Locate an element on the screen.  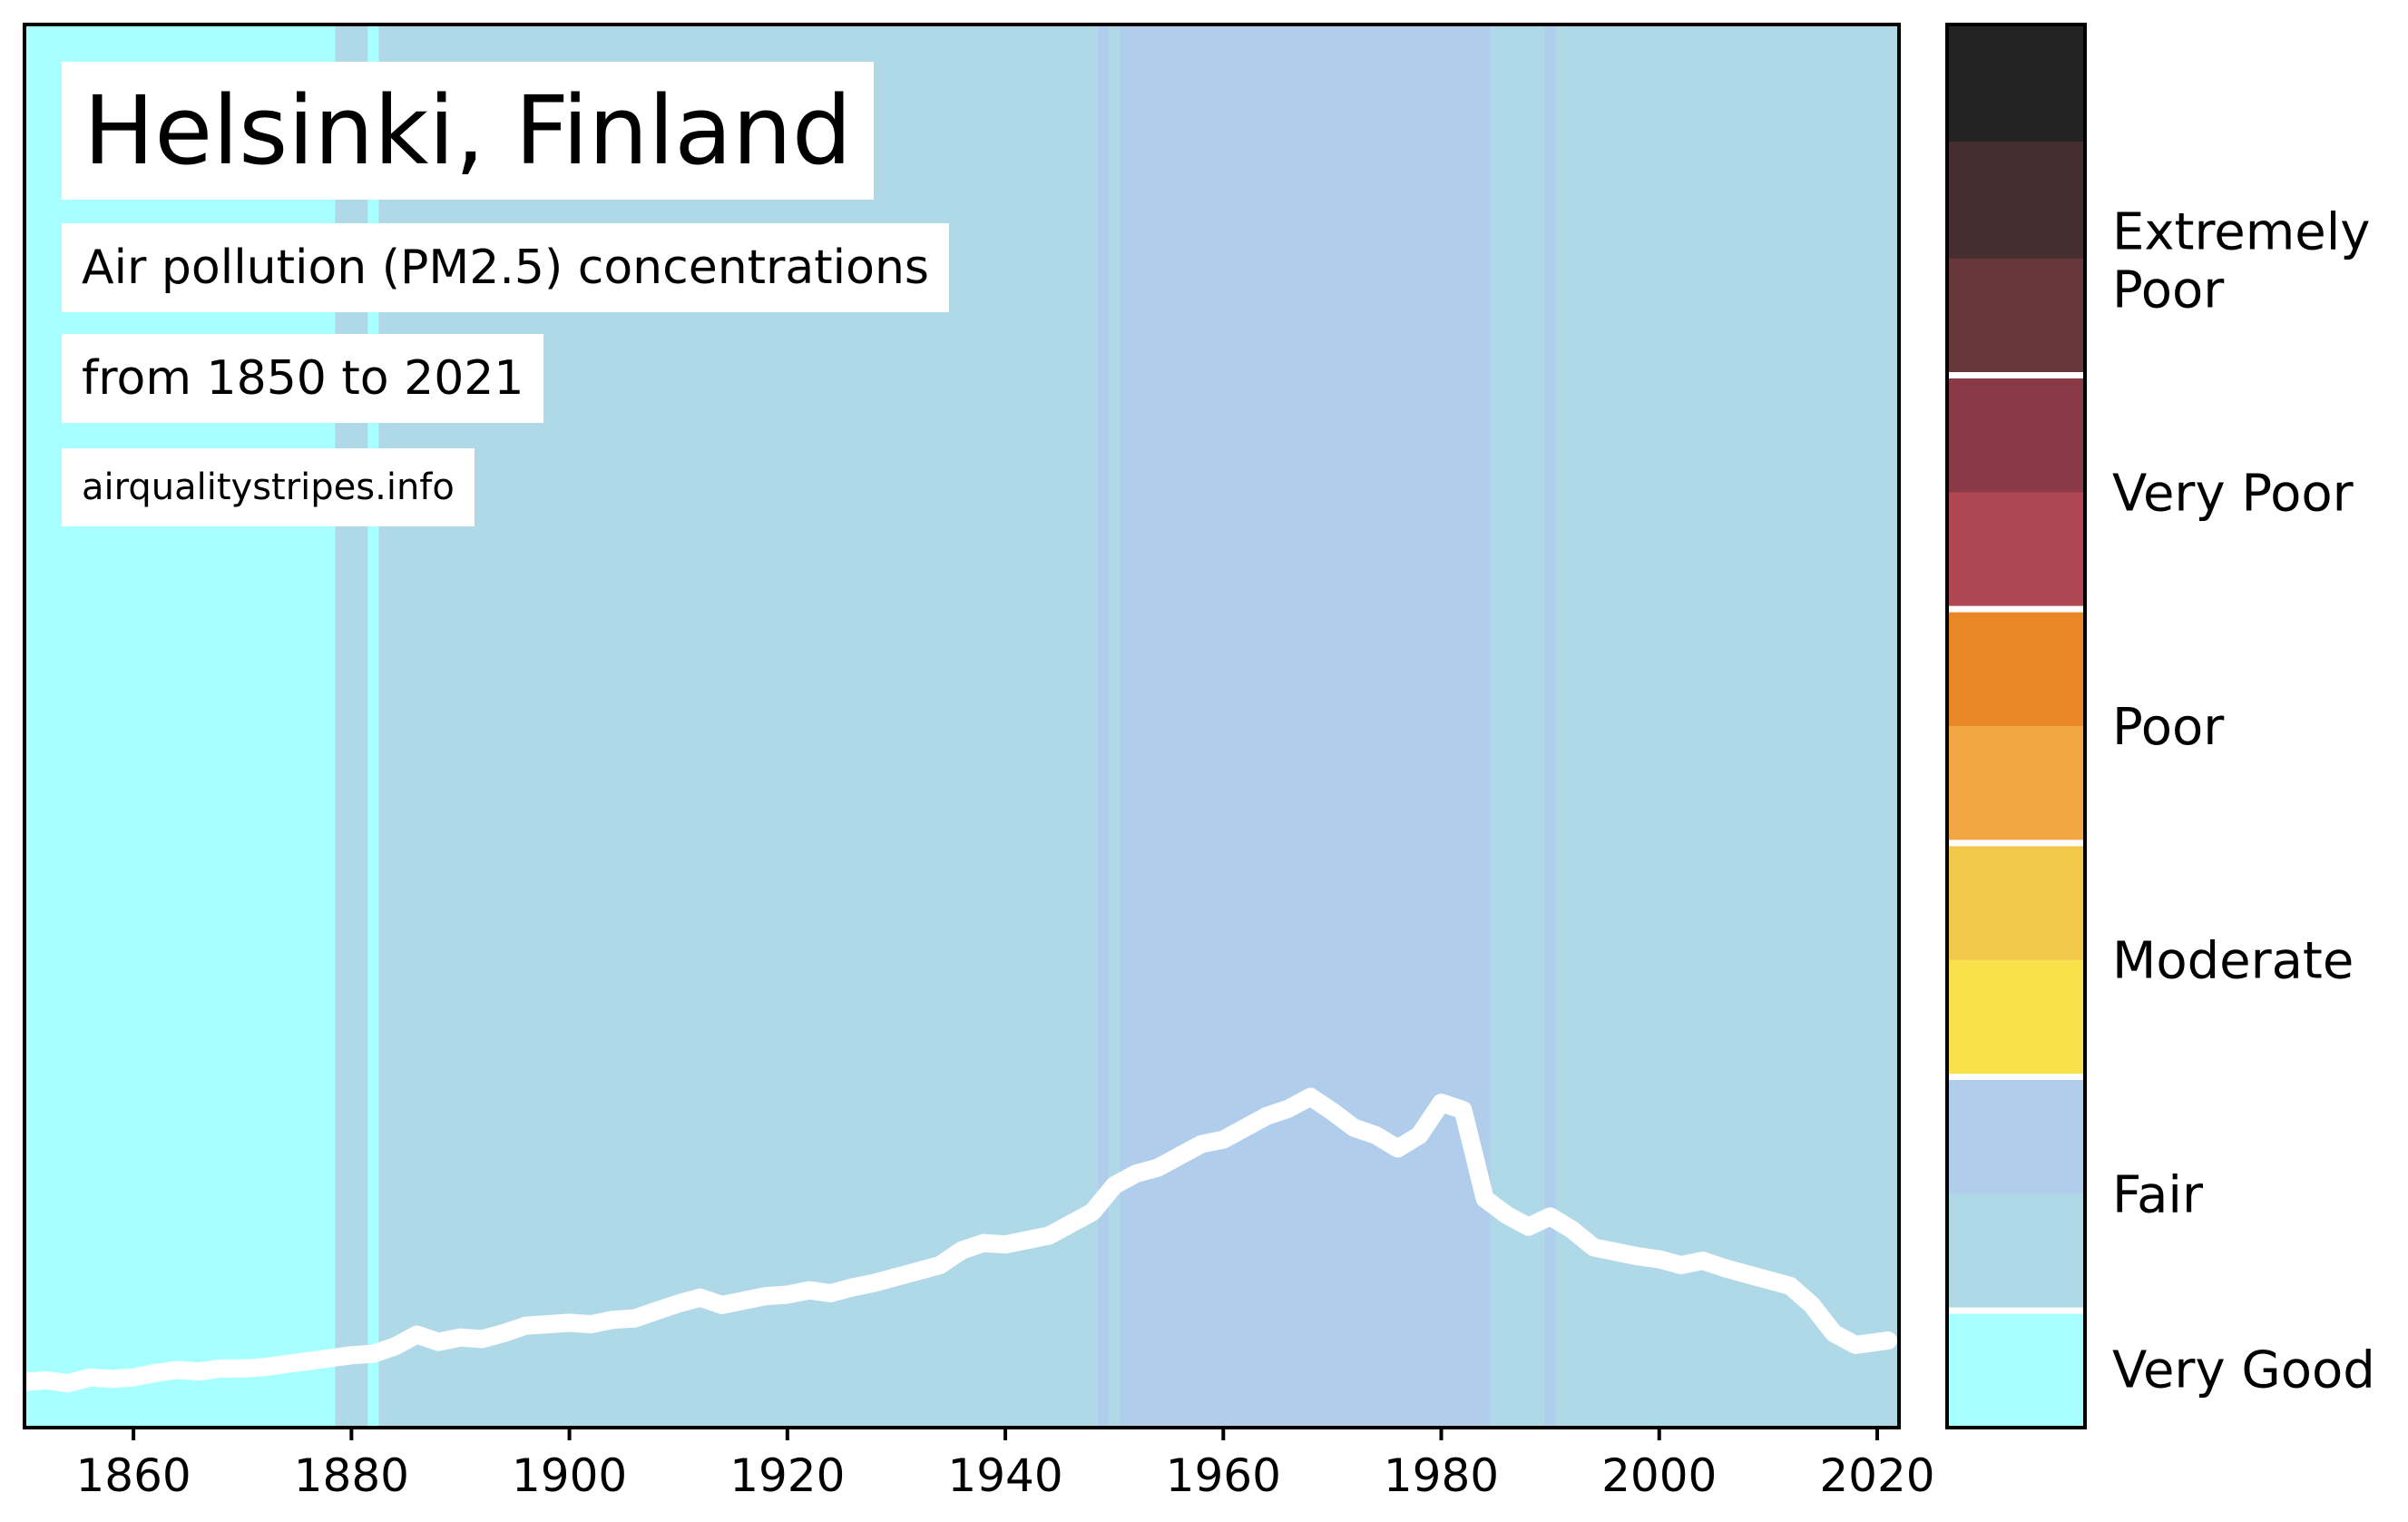
legend-label-poor: Poor is located at coordinates (2169, 728).